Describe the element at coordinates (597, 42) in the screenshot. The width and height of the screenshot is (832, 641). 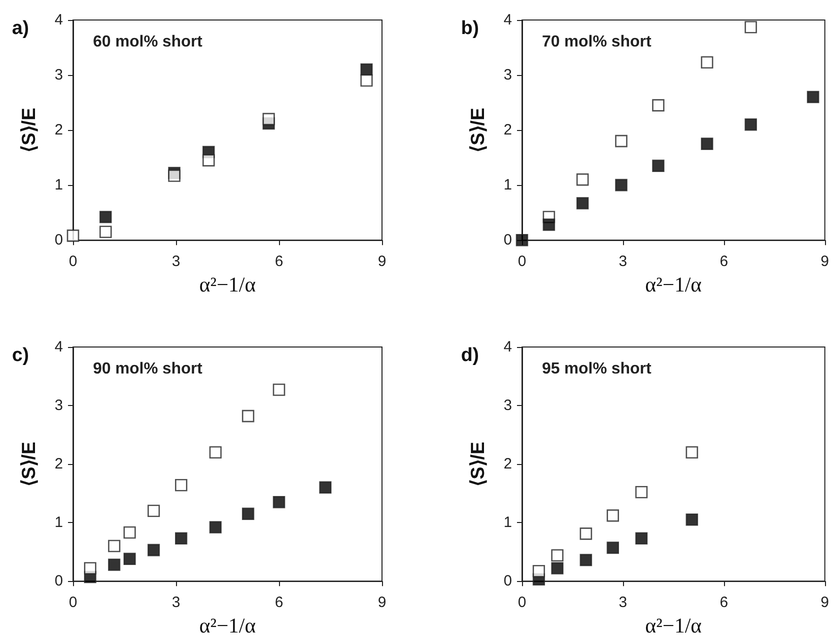
I see `annotation: 70 mol% short` at that location.